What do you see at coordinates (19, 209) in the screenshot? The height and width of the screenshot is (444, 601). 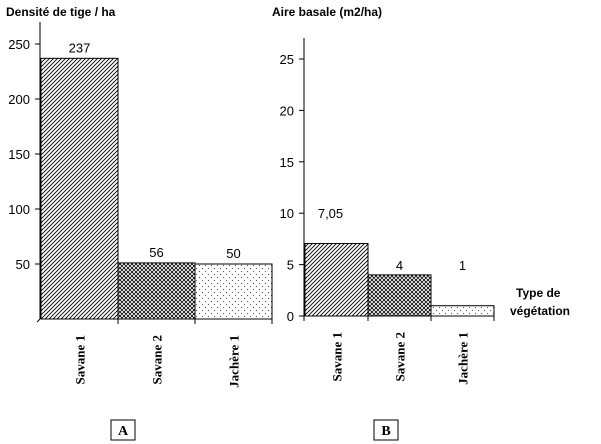 I see `y-tick-label: 100` at bounding box center [19, 209].